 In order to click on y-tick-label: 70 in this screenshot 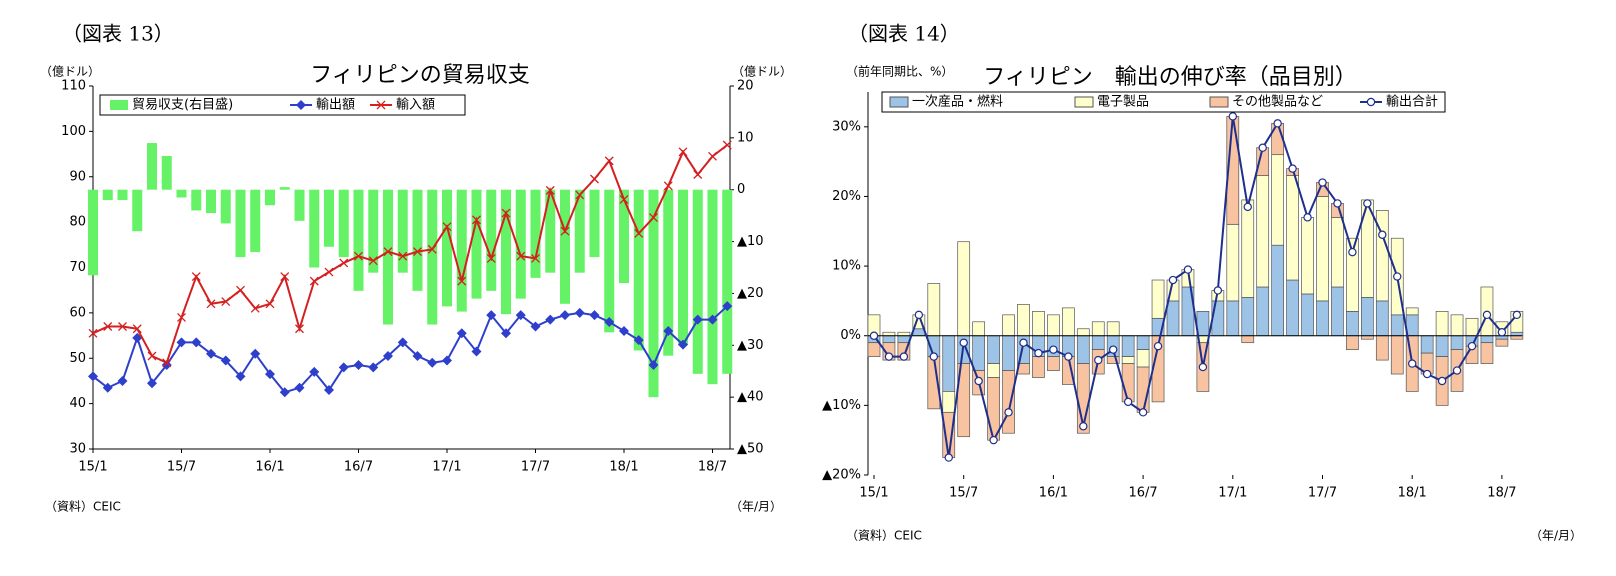, I will do `click(77, 267)`.